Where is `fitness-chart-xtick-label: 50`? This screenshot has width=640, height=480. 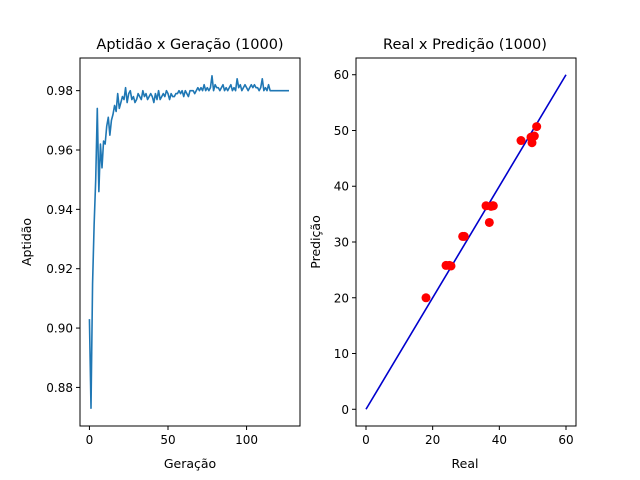
fitness-chart-xtick-label: 50 is located at coordinates (167, 440).